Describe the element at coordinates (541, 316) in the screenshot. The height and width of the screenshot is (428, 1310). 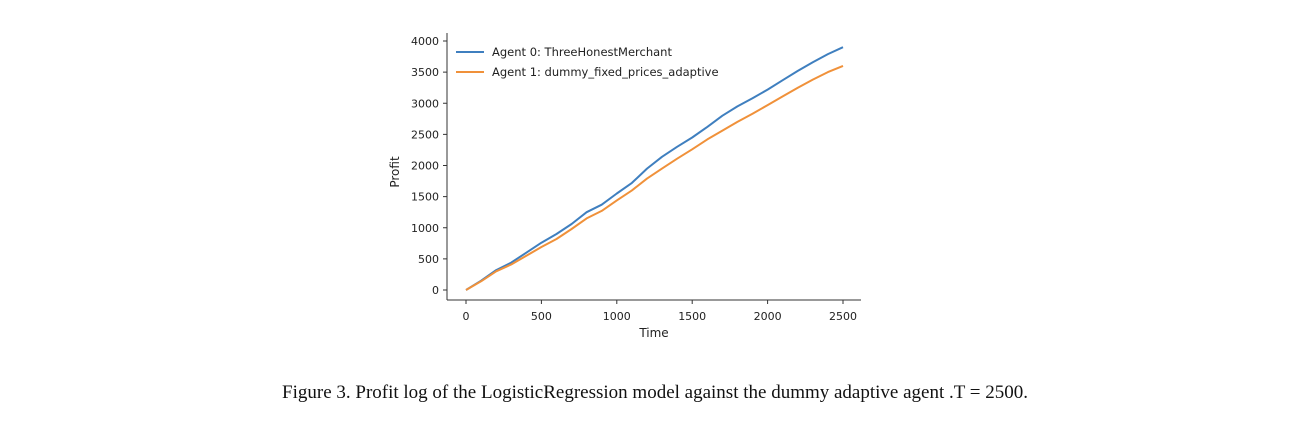
I see `x-tick-label: 500` at that location.